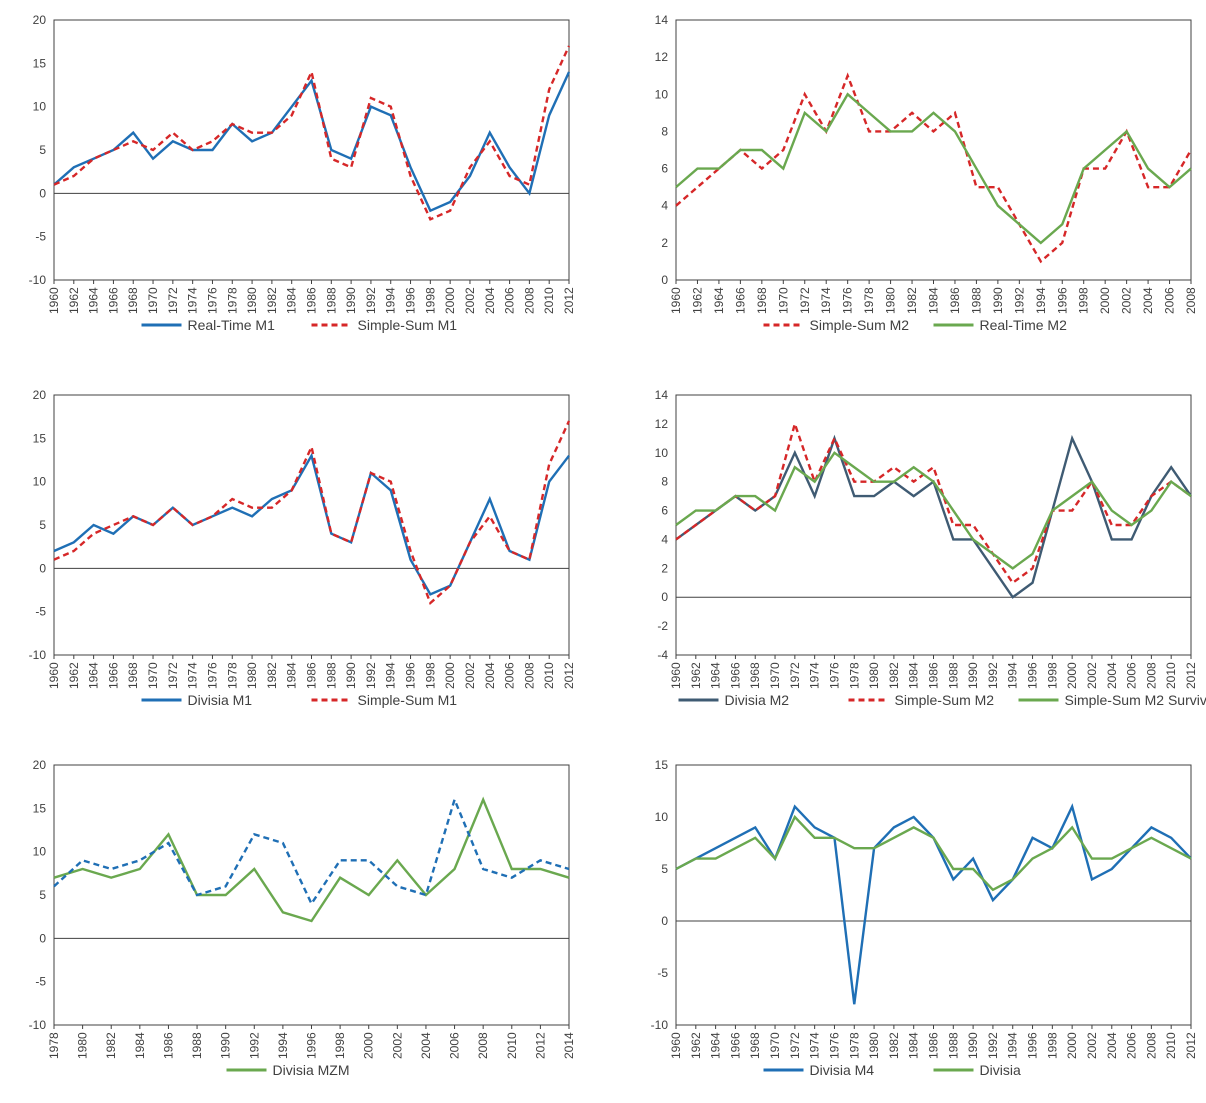 The height and width of the screenshot is (1103, 1206). What do you see at coordinates (757, 700) in the screenshot?
I see `legend-label: Divisia M2` at bounding box center [757, 700].